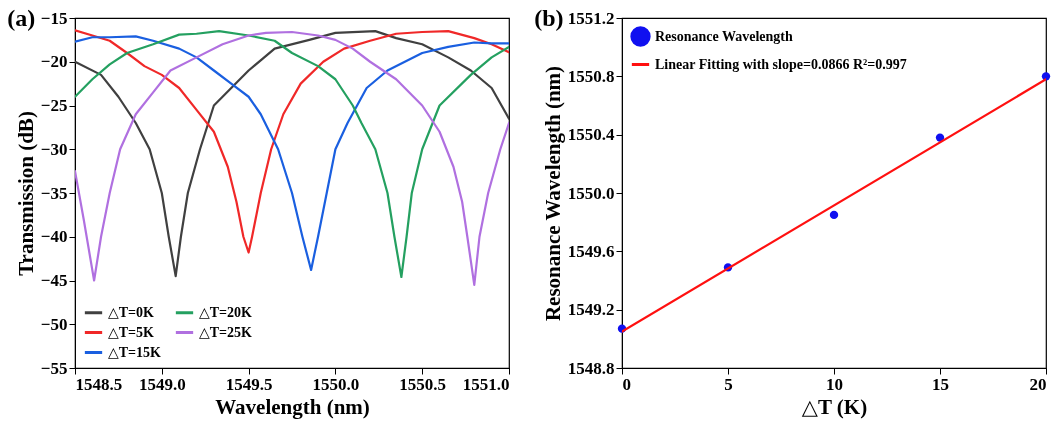 This screenshot has height=441, width=1064. What do you see at coordinates (834, 406) in the screenshot?
I see `x-axis-title: △T (K)` at bounding box center [834, 406].